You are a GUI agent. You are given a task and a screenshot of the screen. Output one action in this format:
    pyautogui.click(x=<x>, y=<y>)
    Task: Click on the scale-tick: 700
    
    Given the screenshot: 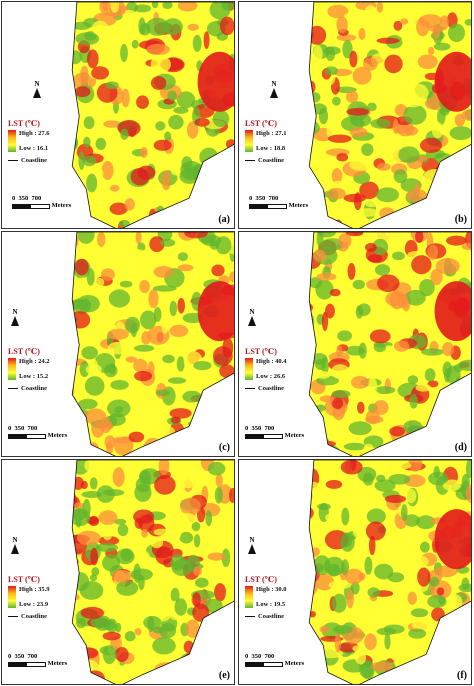 What is the action you would take?
    pyautogui.click(x=273, y=198)
    